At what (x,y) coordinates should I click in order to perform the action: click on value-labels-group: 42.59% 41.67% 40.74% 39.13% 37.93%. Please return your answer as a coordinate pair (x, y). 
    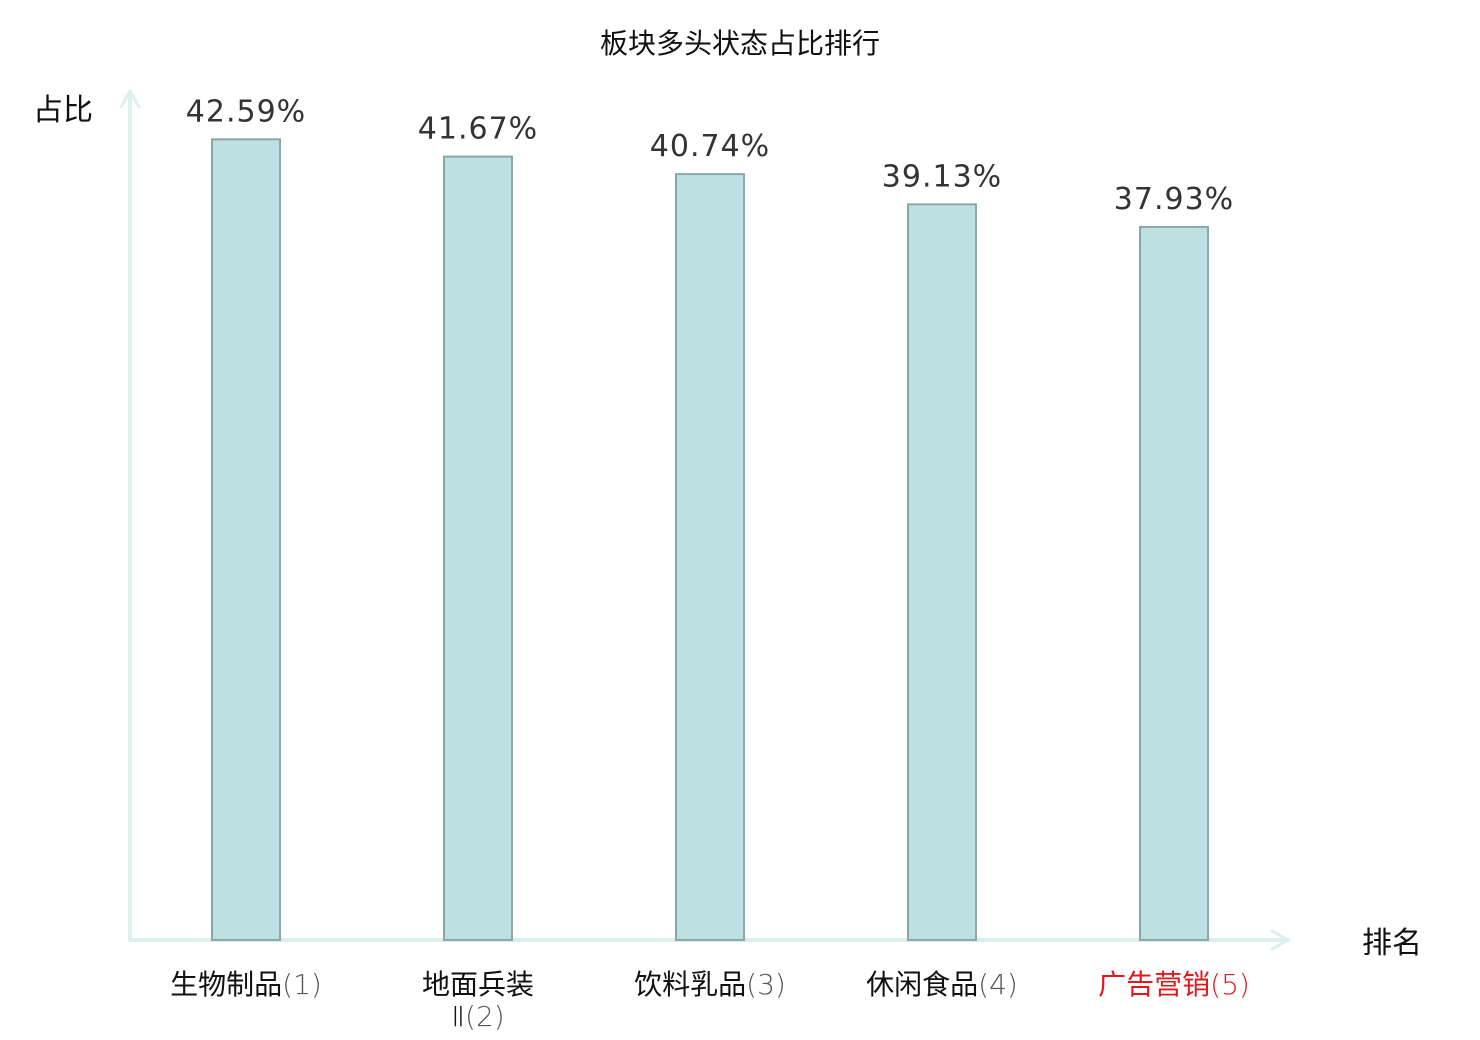
    Looking at the image, I should click on (710, 155).